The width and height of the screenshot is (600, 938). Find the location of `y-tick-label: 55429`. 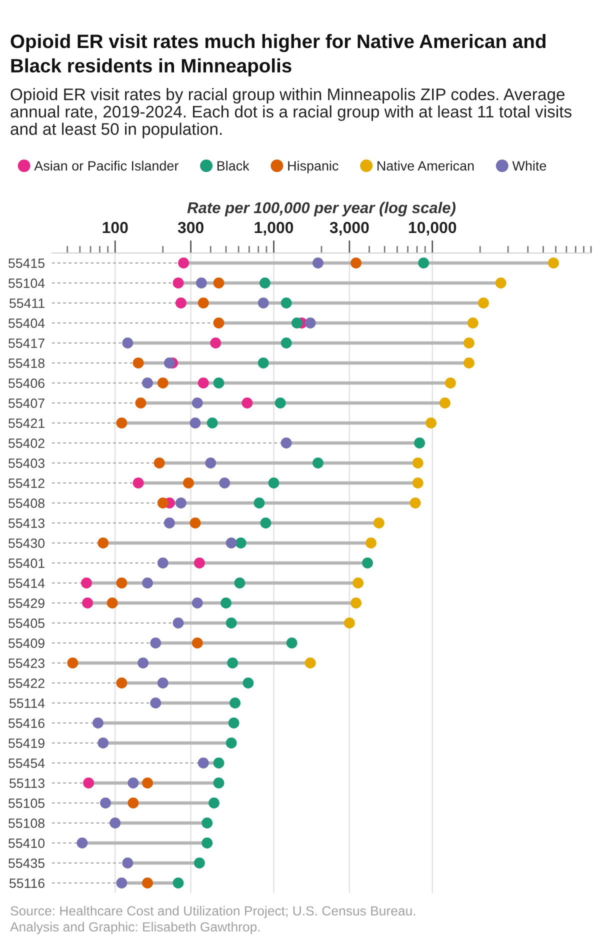

y-tick-label: 55429 is located at coordinates (26, 603).